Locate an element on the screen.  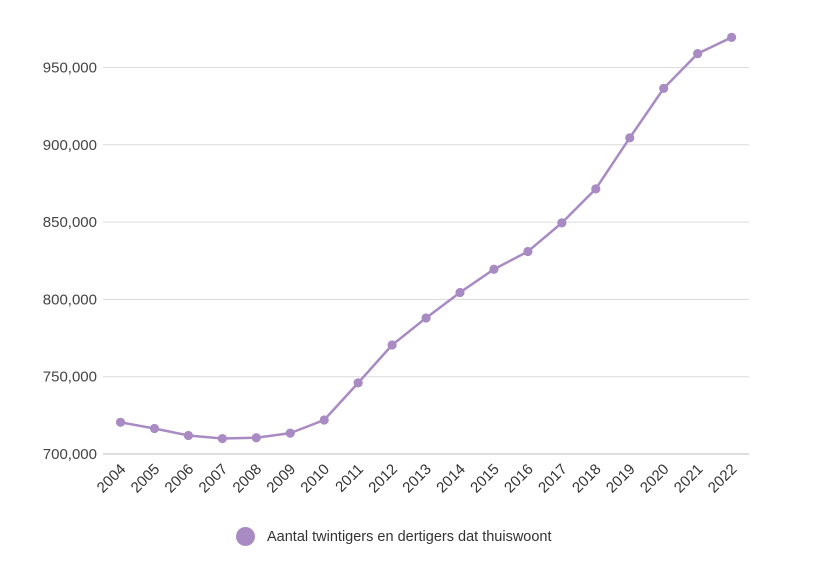
x-tick-label: 2017 is located at coordinates (553, 479).